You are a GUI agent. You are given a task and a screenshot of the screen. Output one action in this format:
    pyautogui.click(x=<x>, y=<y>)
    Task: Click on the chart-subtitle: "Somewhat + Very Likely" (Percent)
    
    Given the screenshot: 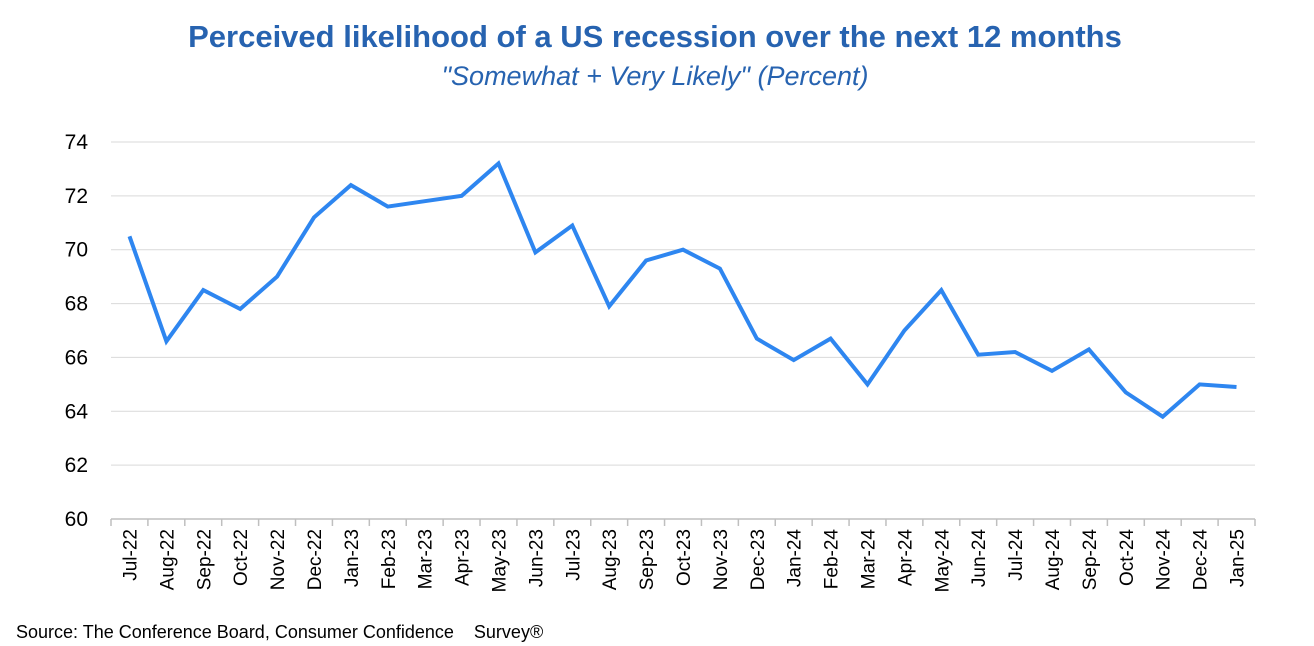 What is the action you would take?
    pyautogui.click(x=654, y=76)
    